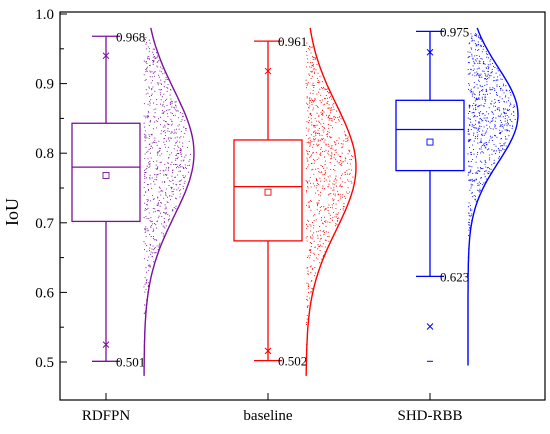 The image size is (550, 434). Describe the element at coordinates (292, 361) in the screenshot. I see `whisker-low-label: 0.502` at that location.